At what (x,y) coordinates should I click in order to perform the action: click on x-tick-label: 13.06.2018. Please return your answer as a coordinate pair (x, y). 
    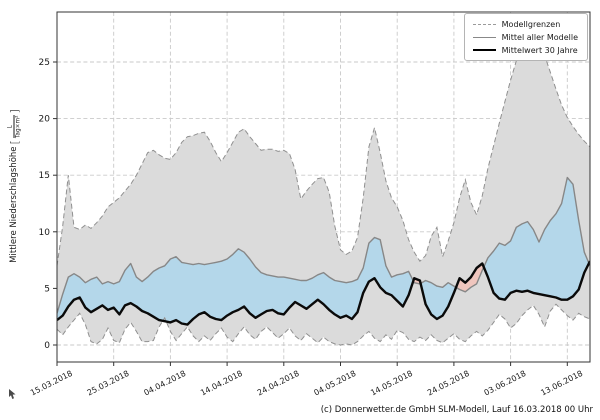
    Looking at the image, I should click on (561, 383).